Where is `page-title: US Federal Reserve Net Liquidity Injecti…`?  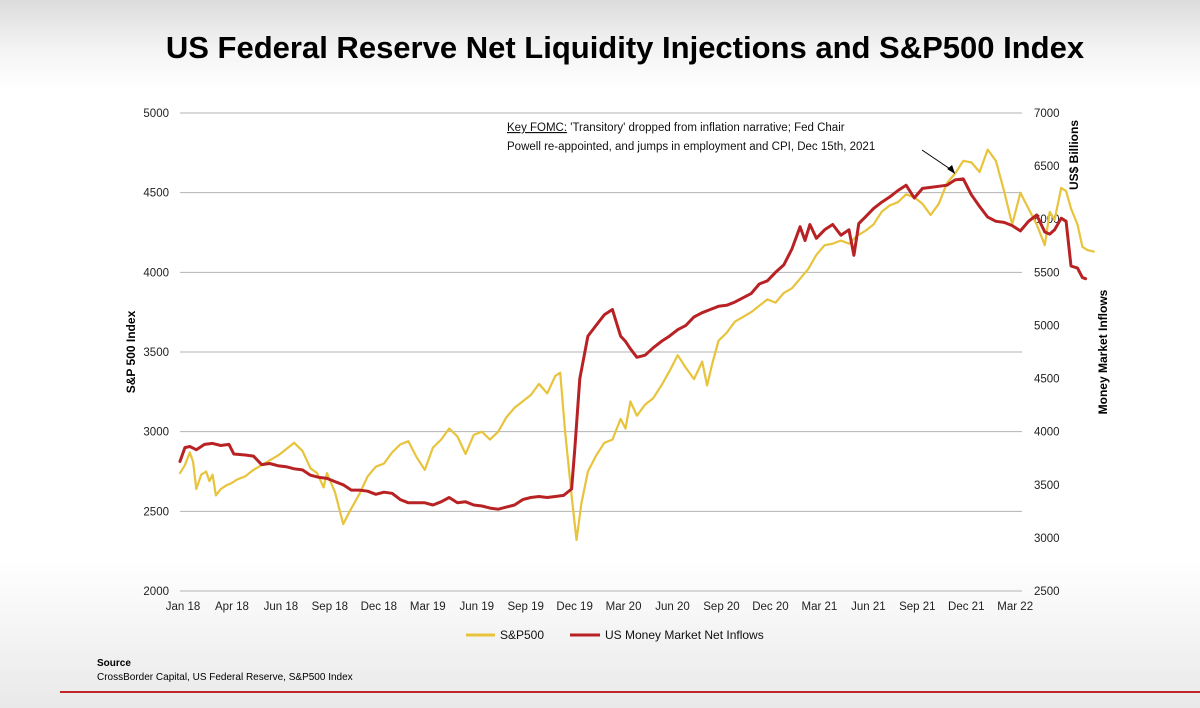 page-title: US Federal Reserve Net Liquidity Injecti… is located at coordinates (625, 47).